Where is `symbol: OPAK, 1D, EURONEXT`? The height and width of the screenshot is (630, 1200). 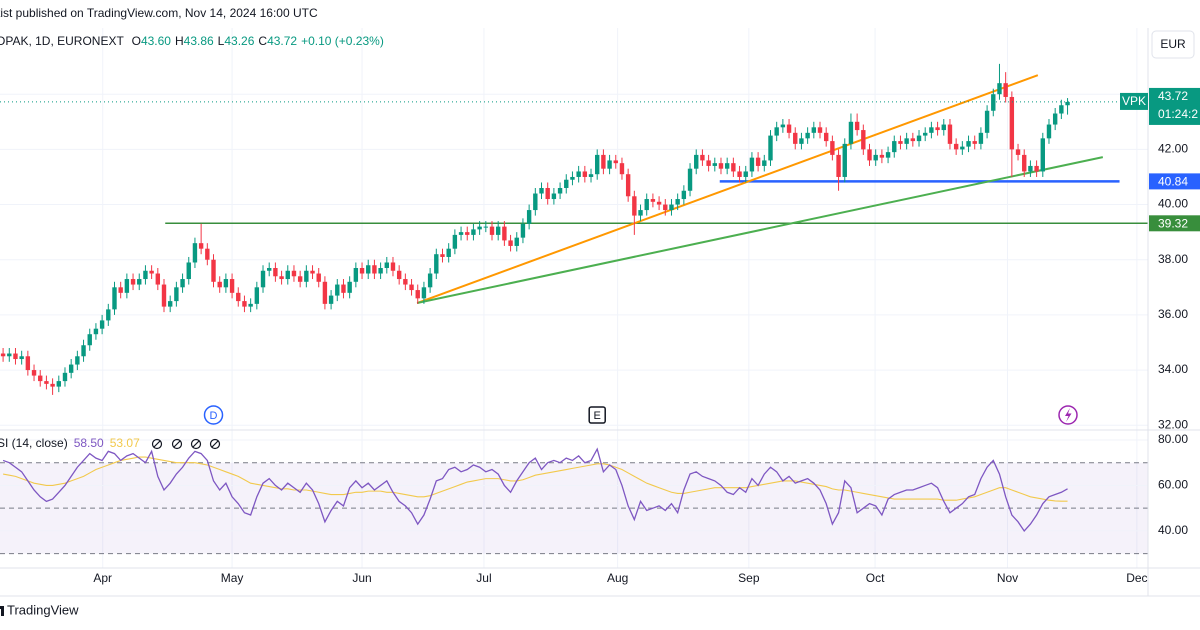
symbol: OPAK, 1D, EURONEXT is located at coordinates (62, 41).